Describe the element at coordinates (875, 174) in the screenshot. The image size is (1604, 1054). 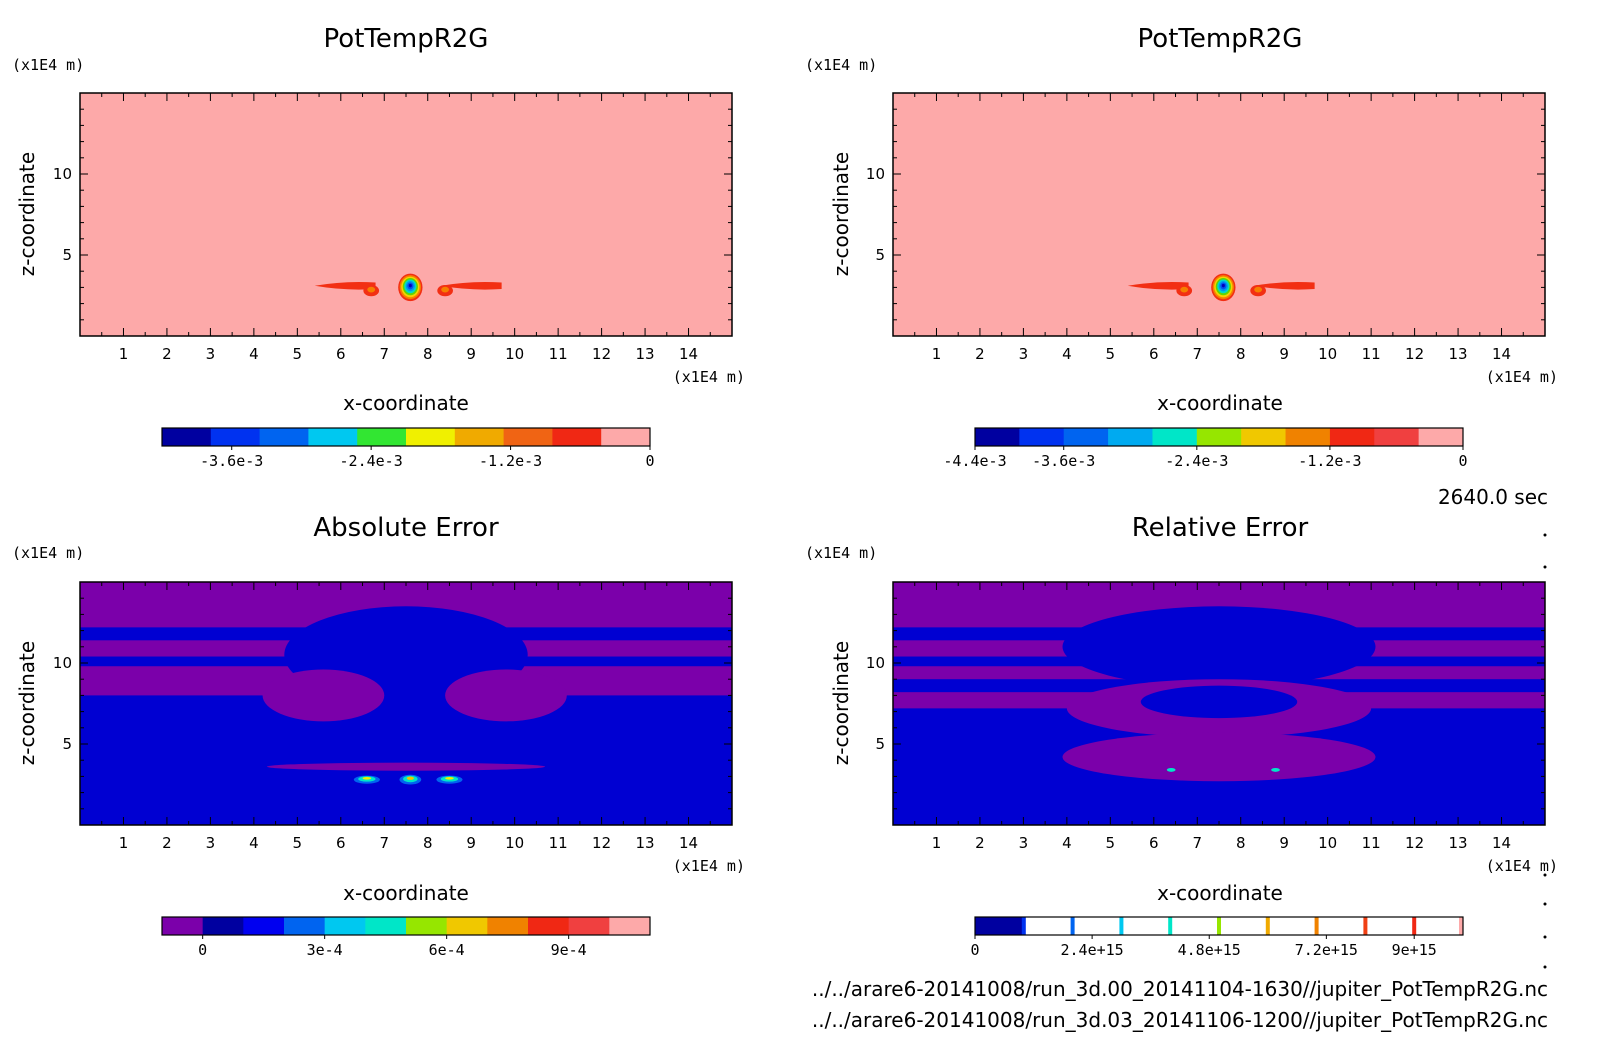
I see `y-tick-label: 10` at that location.